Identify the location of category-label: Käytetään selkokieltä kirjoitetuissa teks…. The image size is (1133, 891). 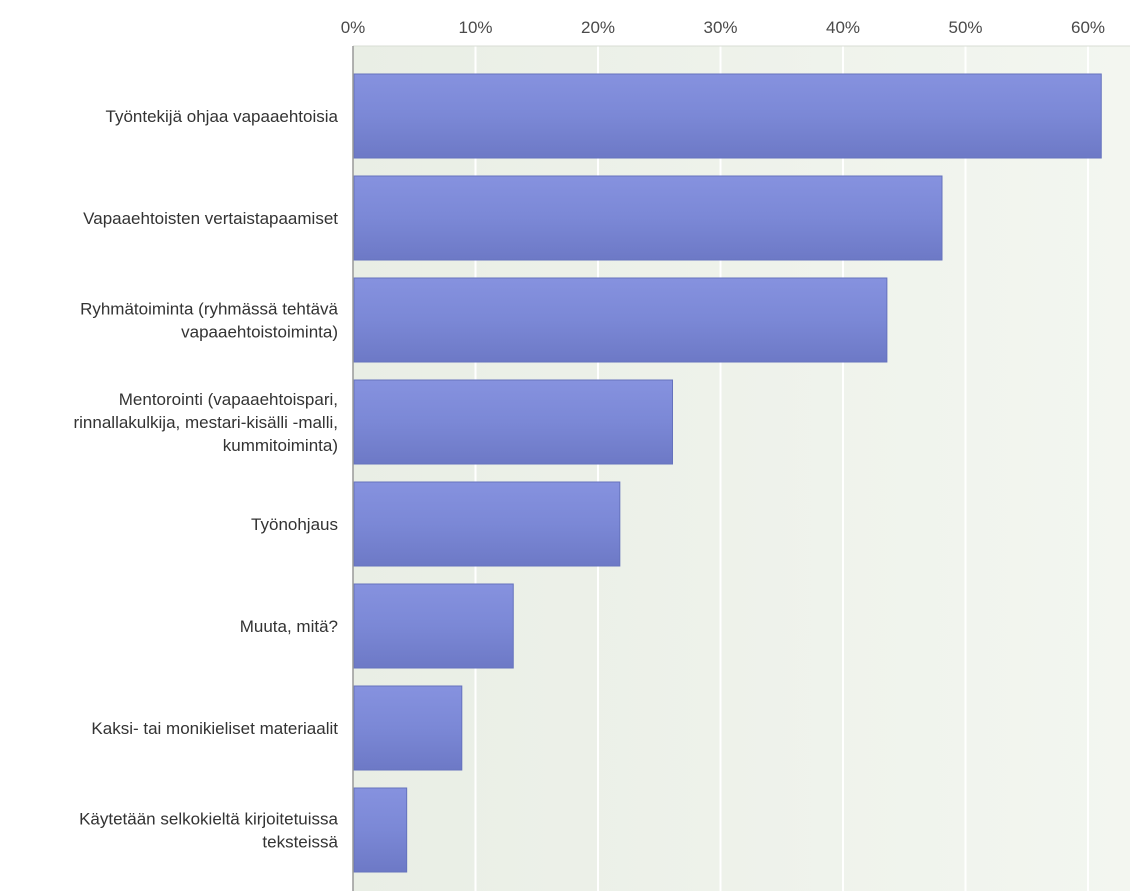
(208, 831).